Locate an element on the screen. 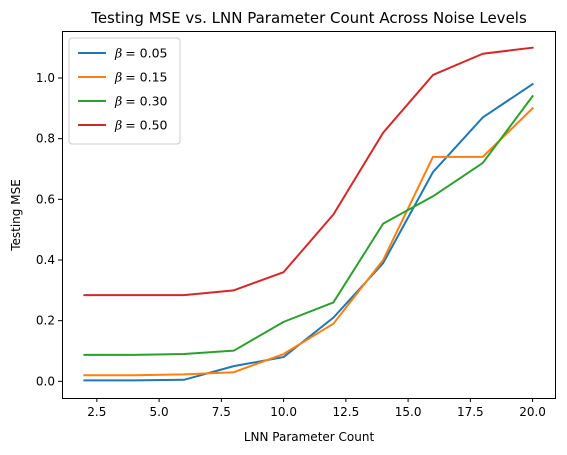 This screenshot has height=455, width=567. y-tick-label: 0.6 is located at coordinates (45, 199).